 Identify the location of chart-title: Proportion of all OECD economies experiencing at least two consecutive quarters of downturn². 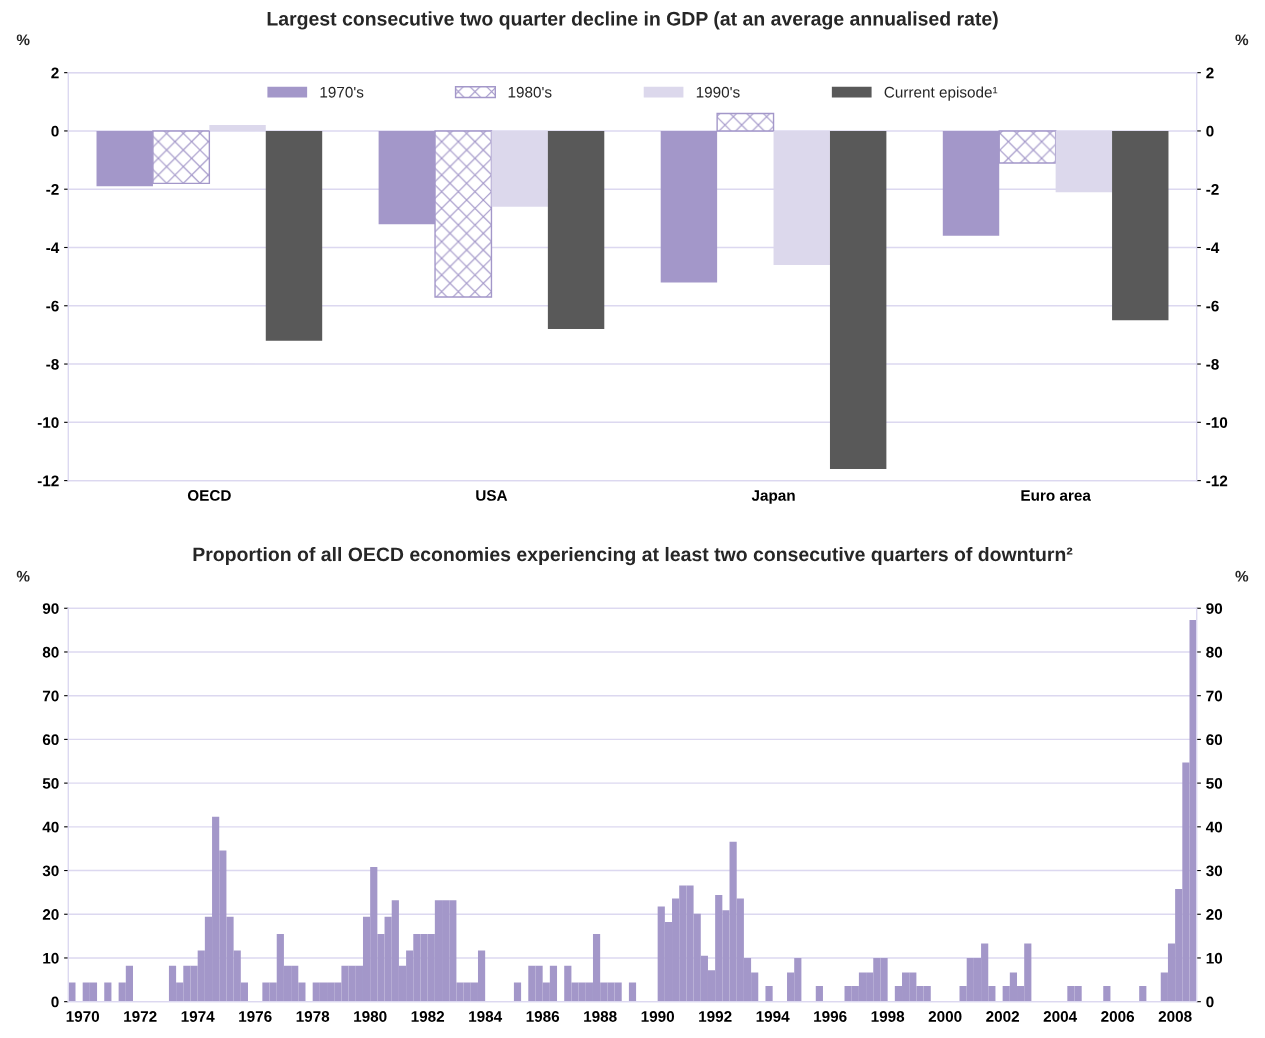
(633, 556).